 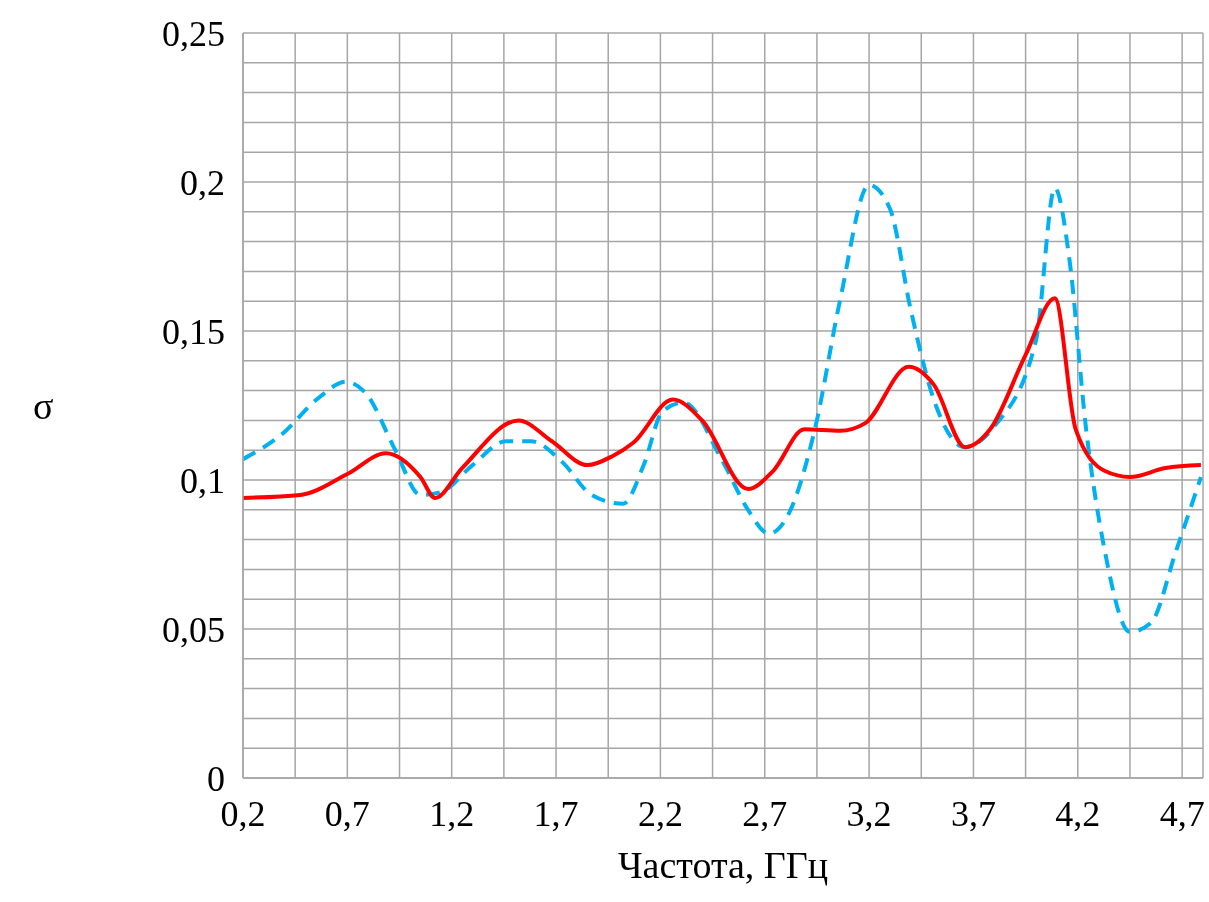 What do you see at coordinates (43, 405) in the screenshot?
I see `y-axis-title: σ` at bounding box center [43, 405].